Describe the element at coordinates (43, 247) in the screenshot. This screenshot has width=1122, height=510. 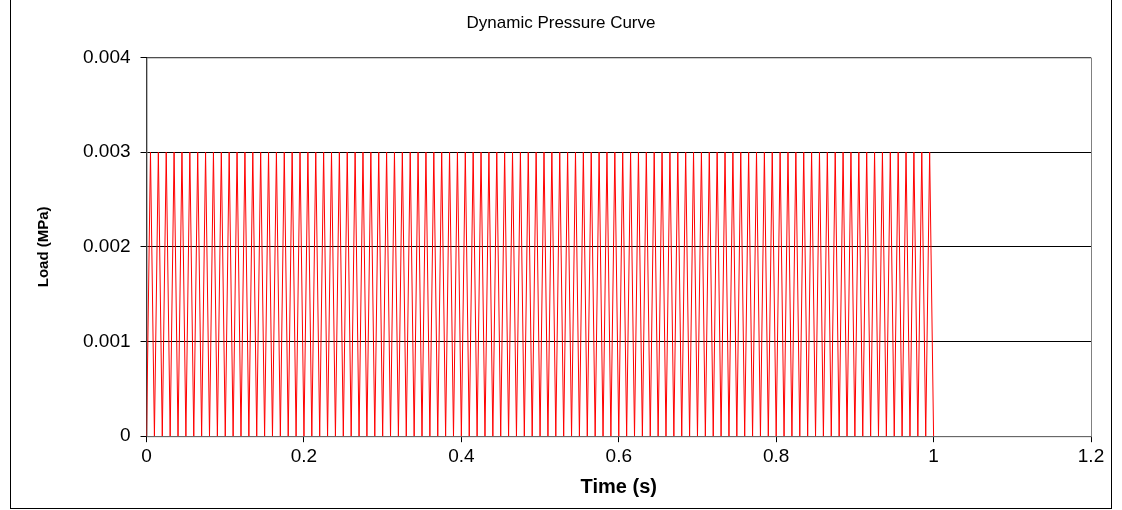
I see `y-axis-title: Load (MPa)` at that location.